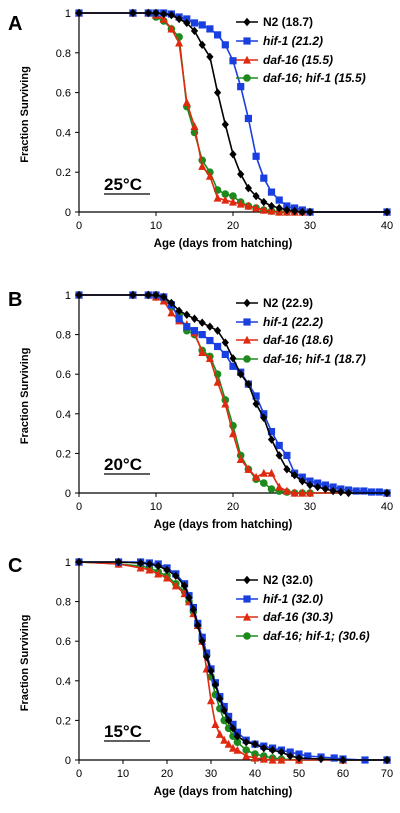  Describe the element at coordinates (299, 774) in the screenshot. I see `x-tick-label: 50` at that location.